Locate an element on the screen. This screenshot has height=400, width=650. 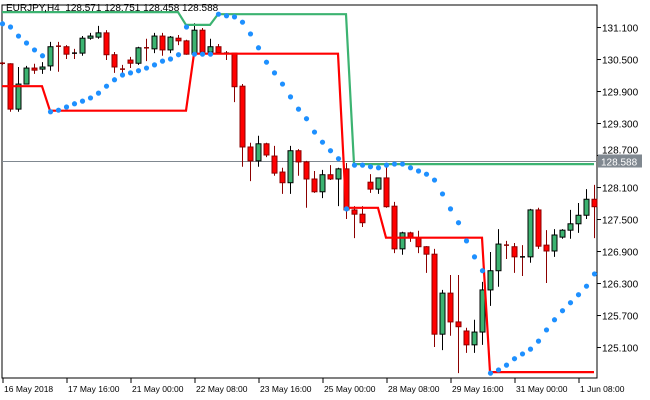
price-tick-label: 128.700 is located at coordinates (620, 150).